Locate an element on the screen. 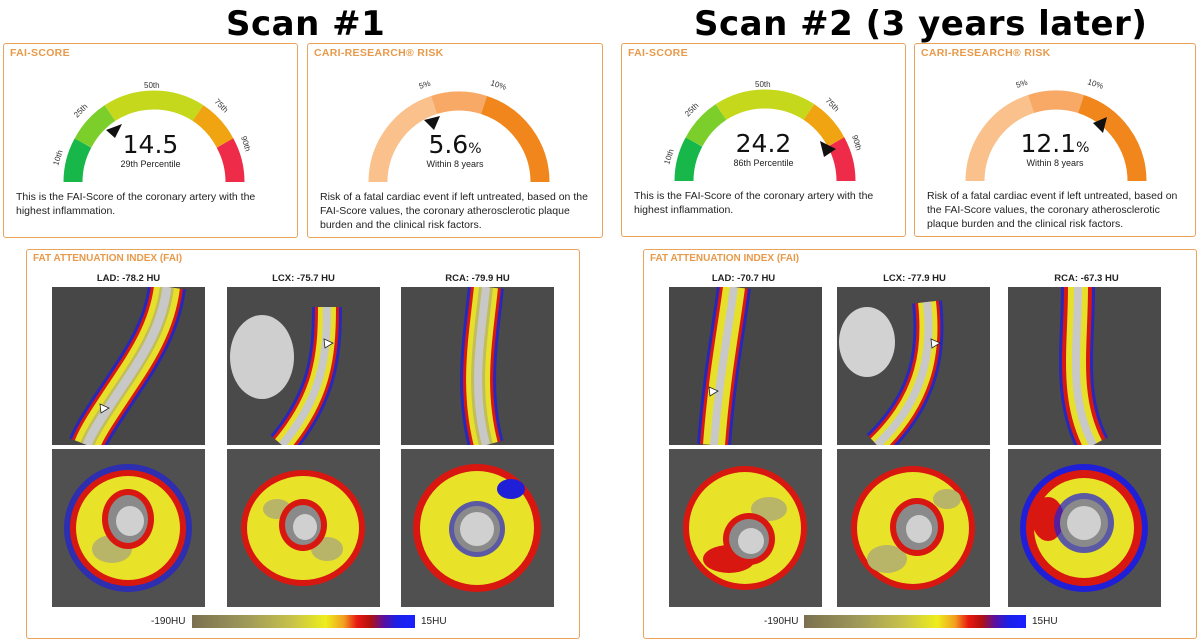 The height and width of the screenshot is (643, 1200). artery-label-lcx: LCX: -77.9 HU is located at coordinates (914, 278).